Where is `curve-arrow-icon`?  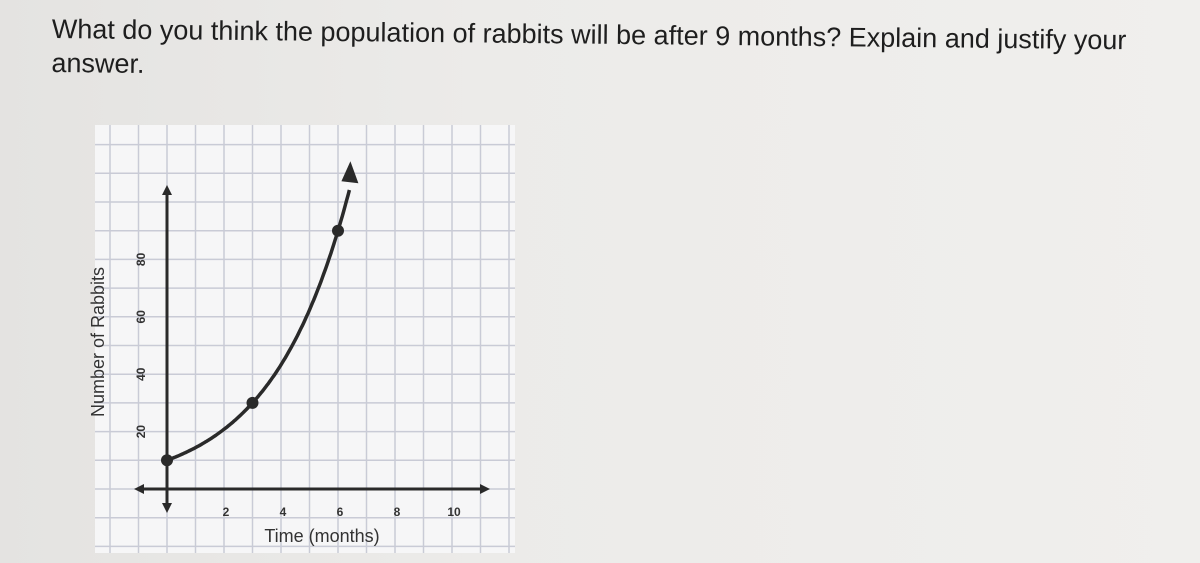 curve-arrow-icon is located at coordinates (350, 172).